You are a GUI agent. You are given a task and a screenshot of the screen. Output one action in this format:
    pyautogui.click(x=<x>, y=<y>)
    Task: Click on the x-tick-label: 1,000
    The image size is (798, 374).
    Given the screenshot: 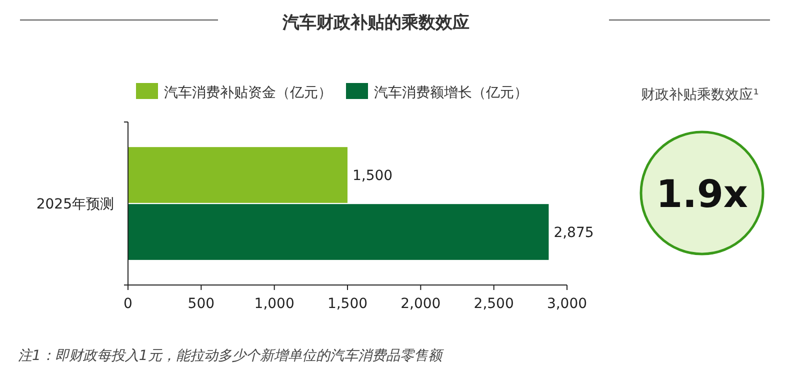 What is the action you would take?
    pyautogui.click(x=274, y=304)
    